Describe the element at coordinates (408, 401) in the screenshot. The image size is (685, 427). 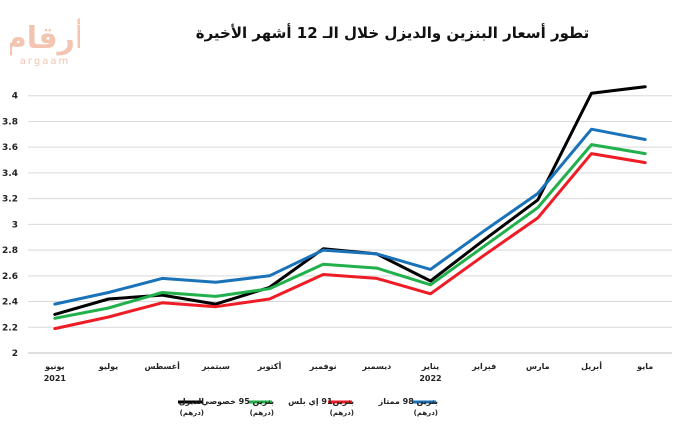
I see `legend-label: بنزين 98 ممتاز` at that location.